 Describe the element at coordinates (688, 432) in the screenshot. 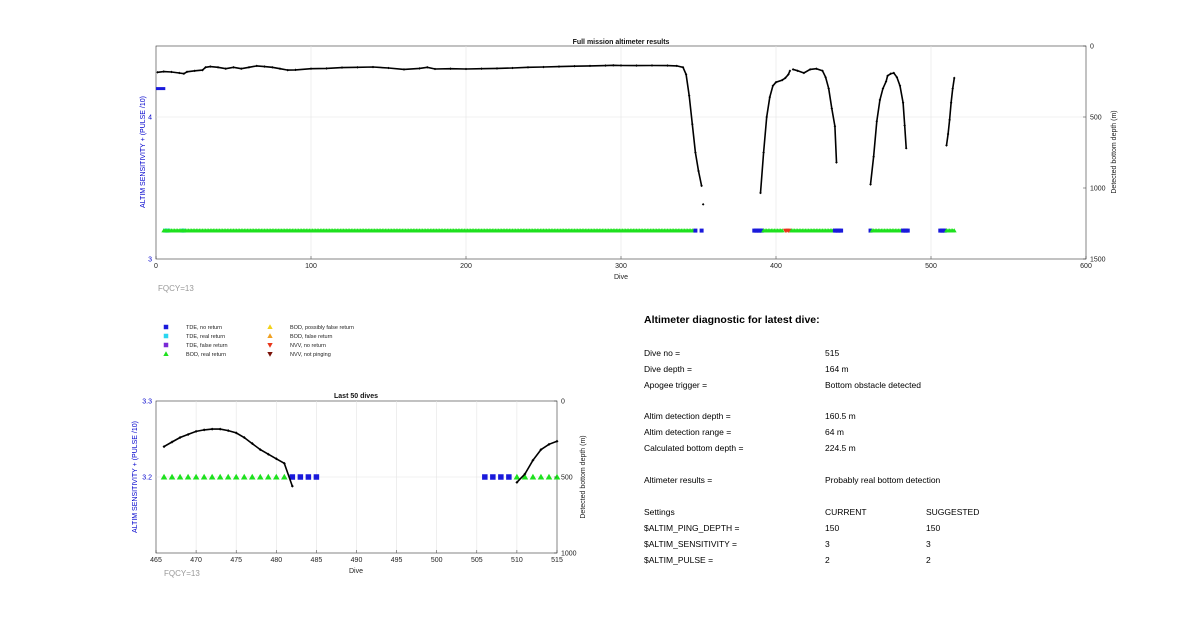

I see `detect-range-label: Altim detection range =` at that location.